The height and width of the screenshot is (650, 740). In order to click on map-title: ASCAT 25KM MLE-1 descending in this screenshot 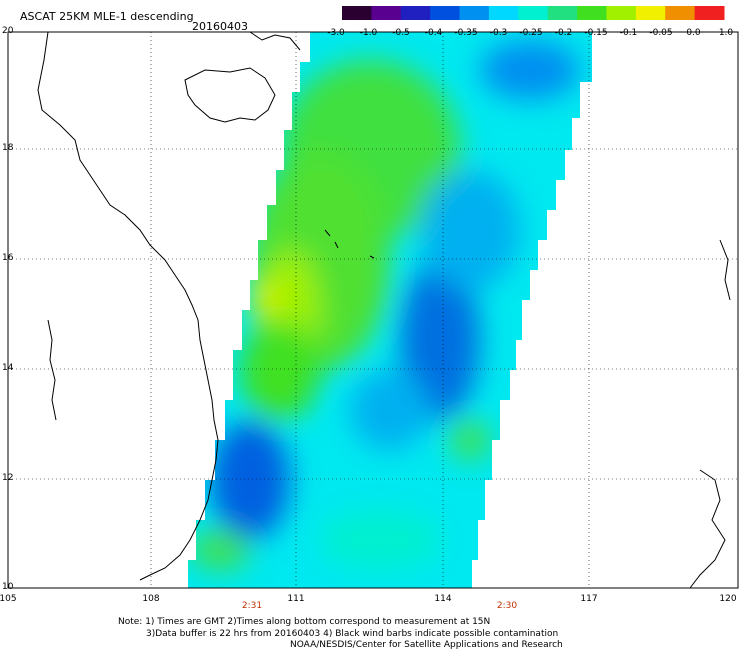, I will do `click(107, 16)`.